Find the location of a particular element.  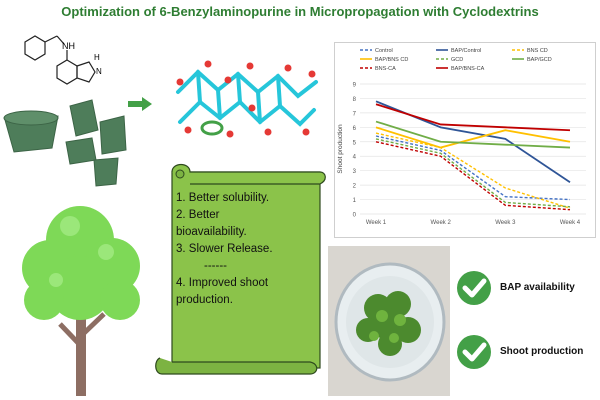

y-tick-label: 1 is located at coordinates (355, 201).